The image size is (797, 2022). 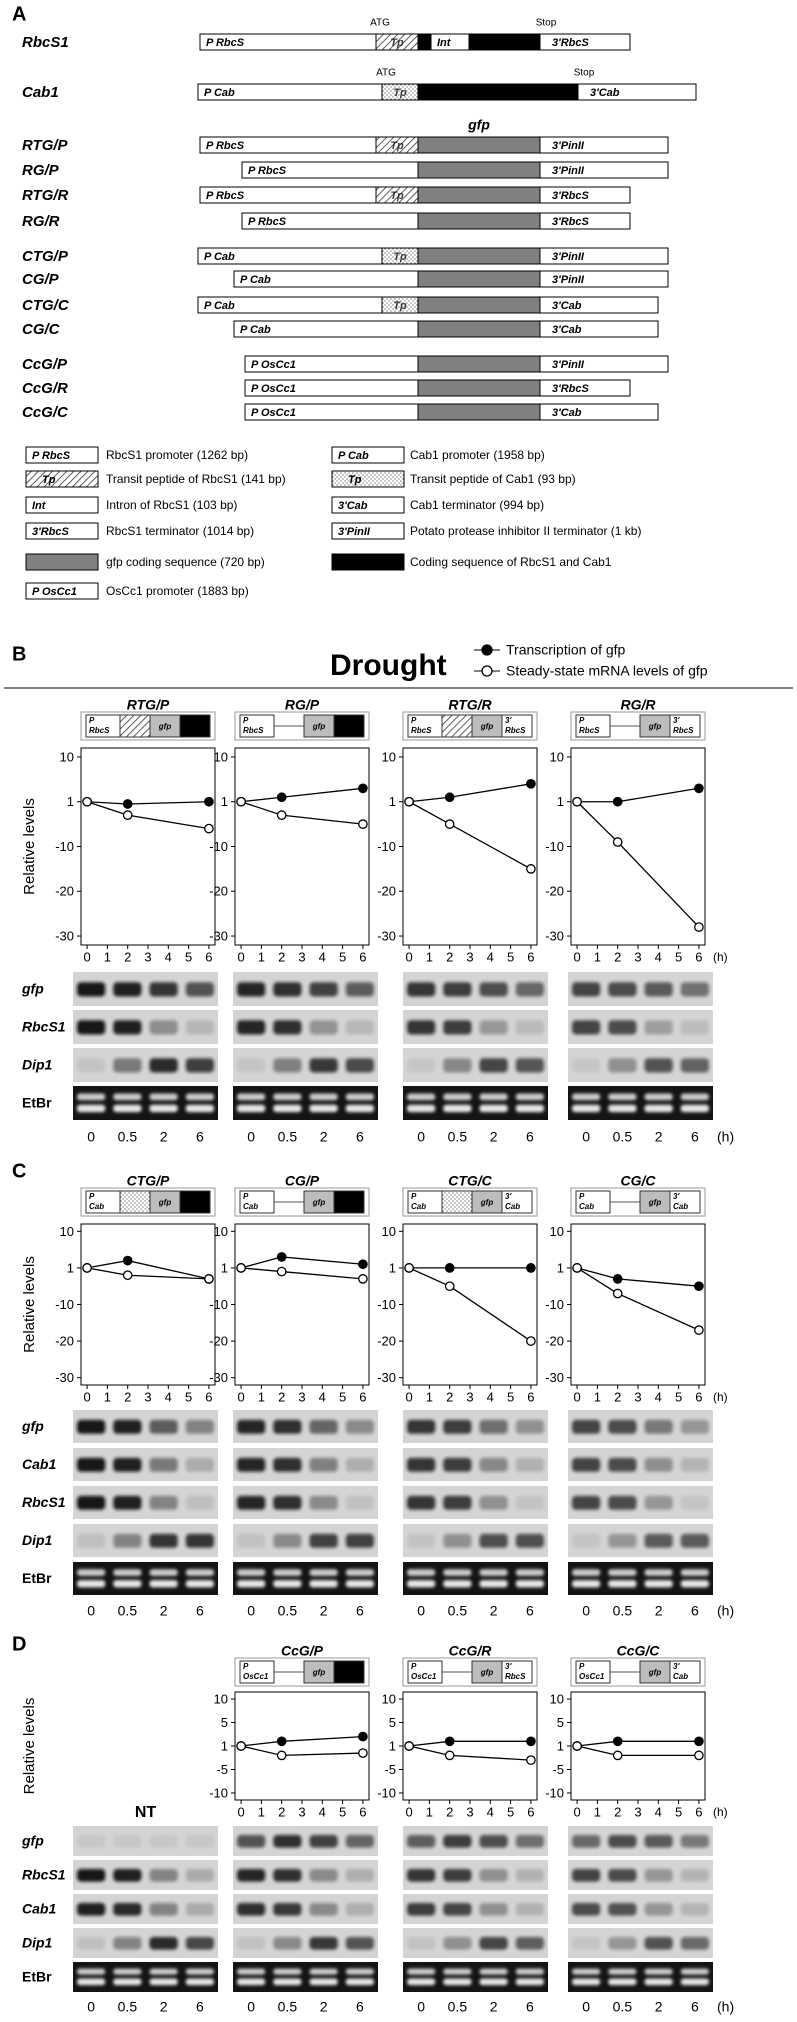 What do you see at coordinates (45, 412) in the screenshot?
I see `construct-name: CcG/C` at bounding box center [45, 412].